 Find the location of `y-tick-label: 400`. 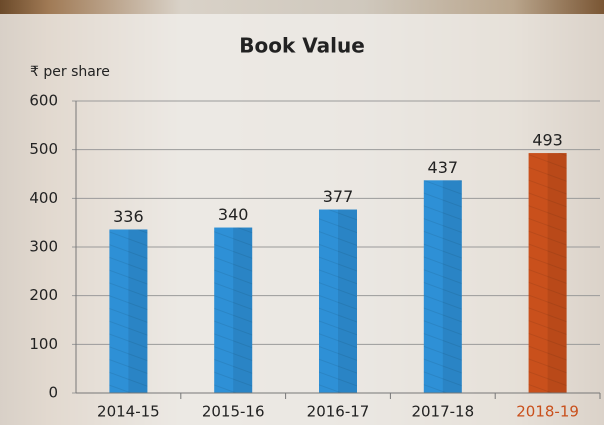

y-tick-label: 400 is located at coordinates (43, 198).